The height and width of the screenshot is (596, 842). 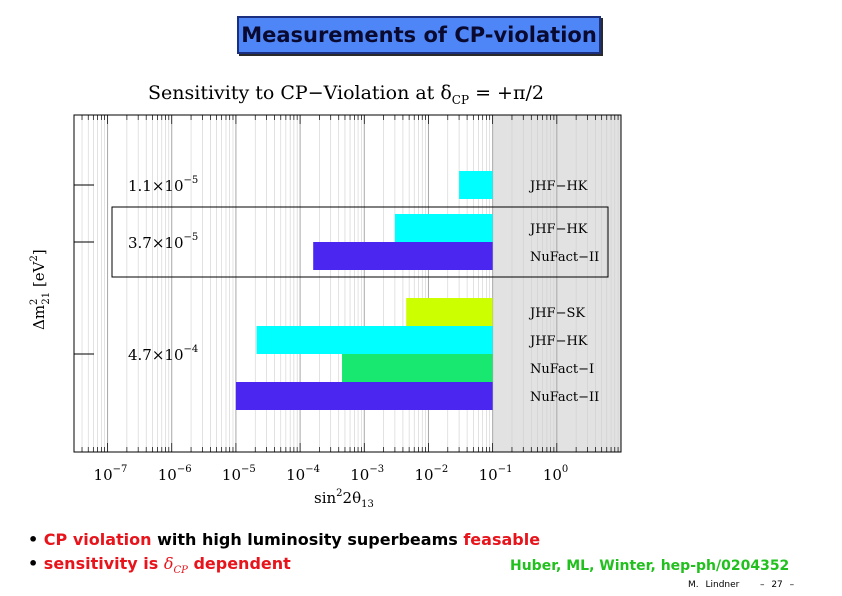 What do you see at coordinates (103, 563) in the screenshot?
I see `bullet-2-highlight: sensitivity is` at bounding box center [103, 563].